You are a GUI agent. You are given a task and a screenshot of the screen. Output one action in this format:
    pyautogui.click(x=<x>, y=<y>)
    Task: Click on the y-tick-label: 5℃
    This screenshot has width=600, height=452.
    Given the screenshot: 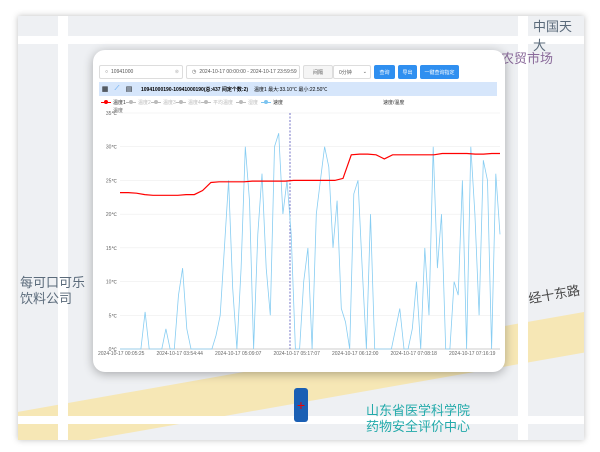 What is the action you would take?
    pyautogui.click(x=113, y=316)
    